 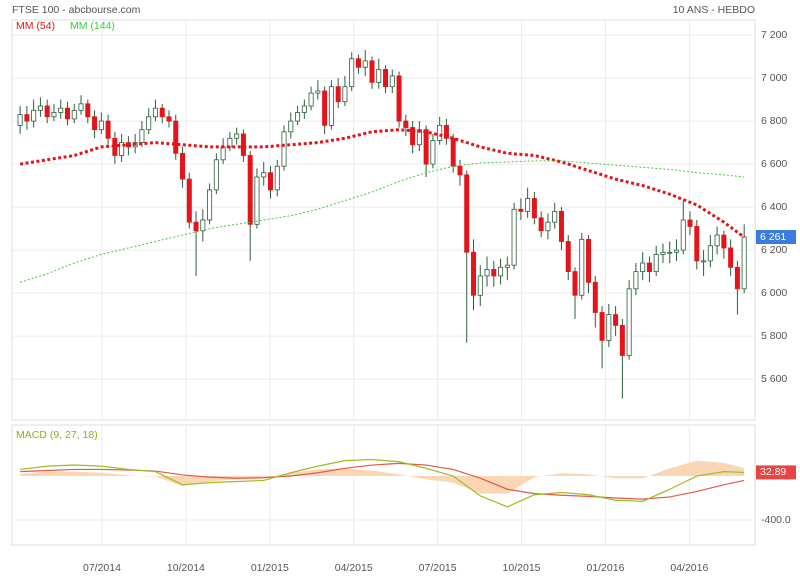 I want to click on y-tick-label: -400.0, so click(x=776, y=520).